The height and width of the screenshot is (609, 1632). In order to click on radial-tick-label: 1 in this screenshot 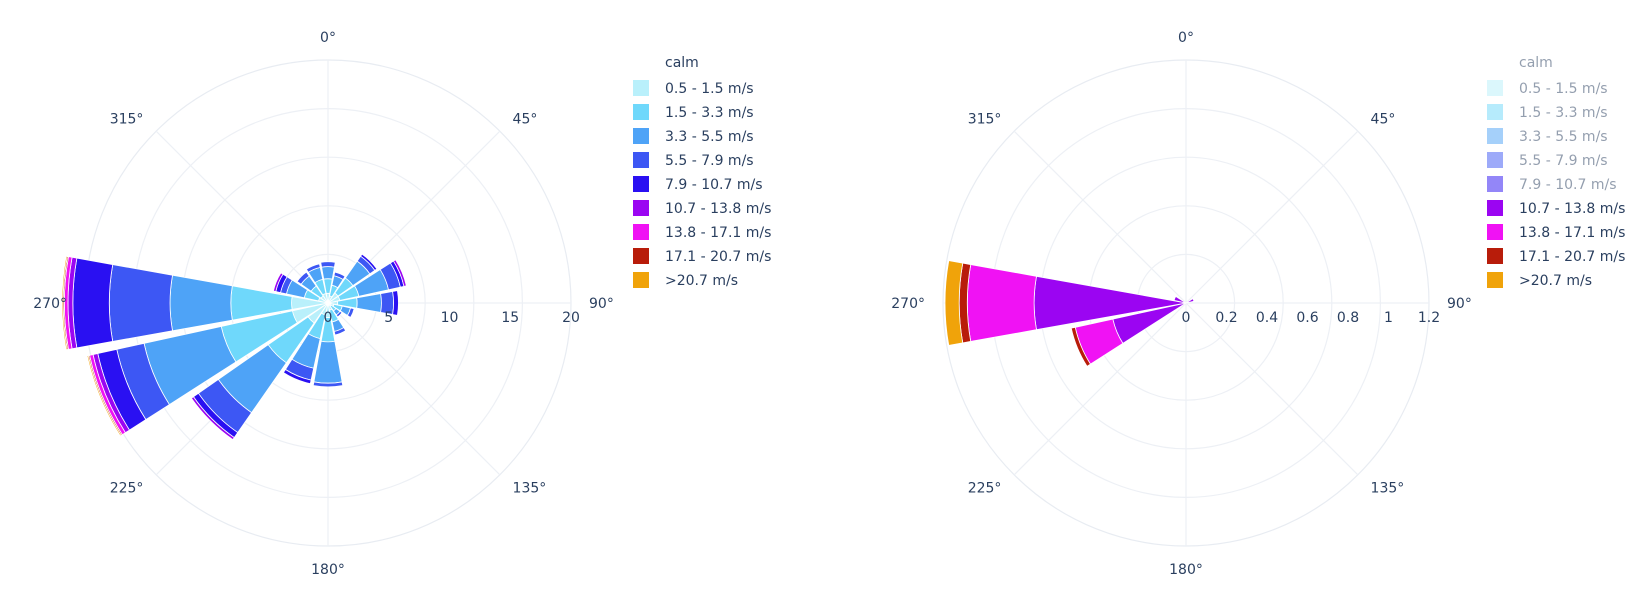, I will do `click(1388, 318)`.